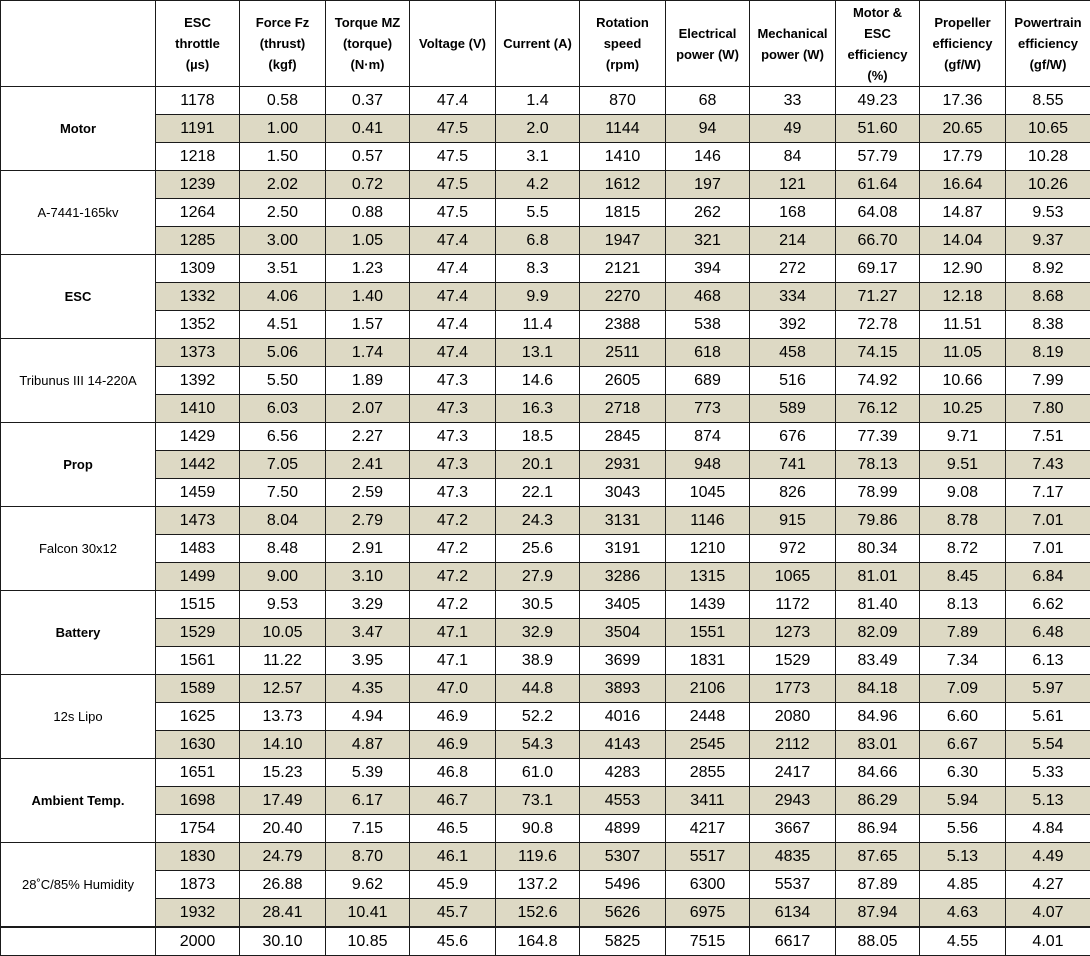 The image size is (1090, 956). Describe the element at coordinates (622, 100) in the screenshot. I see `table-cell: 870` at that location.